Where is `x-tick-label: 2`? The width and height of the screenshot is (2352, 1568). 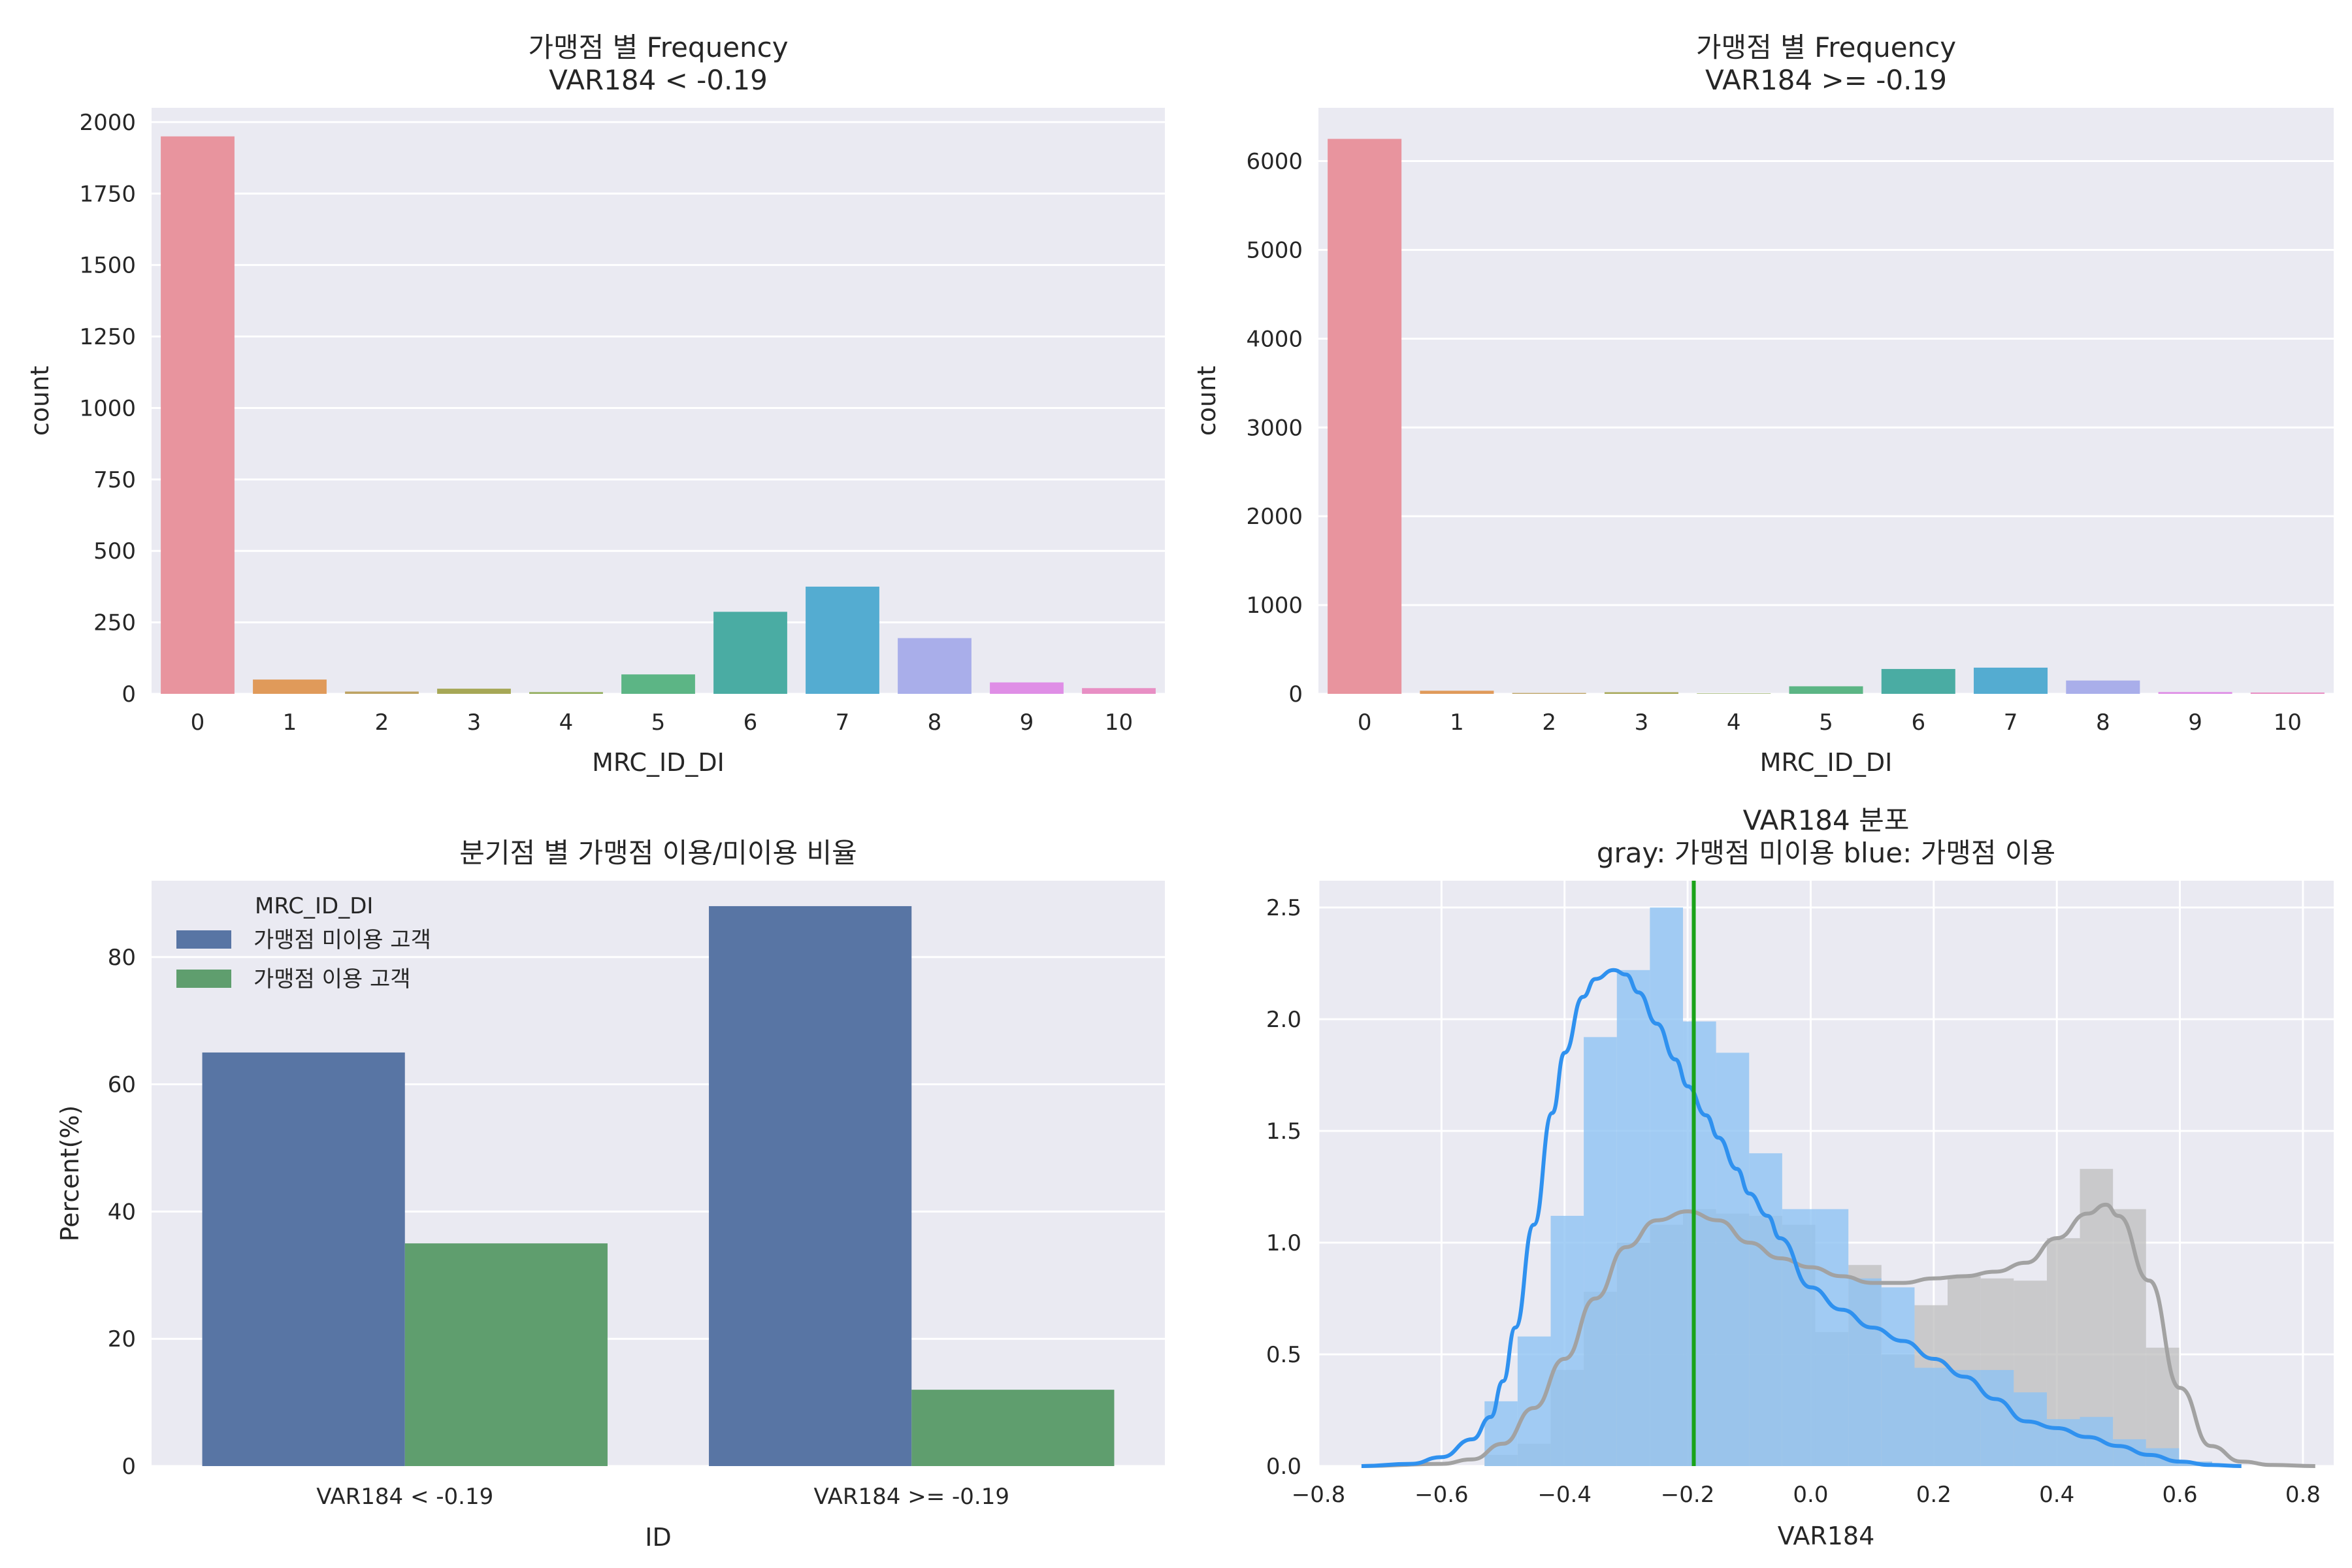
x-tick-label: 2 is located at coordinates (382, 723).